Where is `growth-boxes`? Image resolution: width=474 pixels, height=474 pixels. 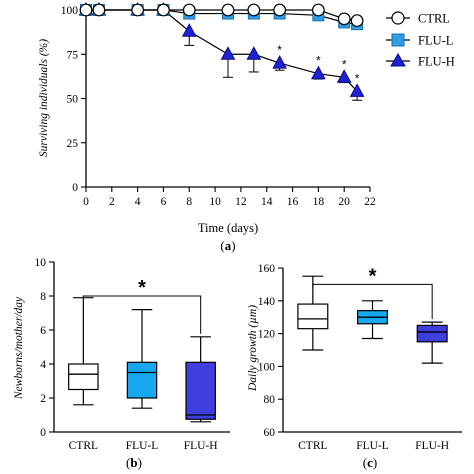
growth-boxes is located at coordinates (372, 319).